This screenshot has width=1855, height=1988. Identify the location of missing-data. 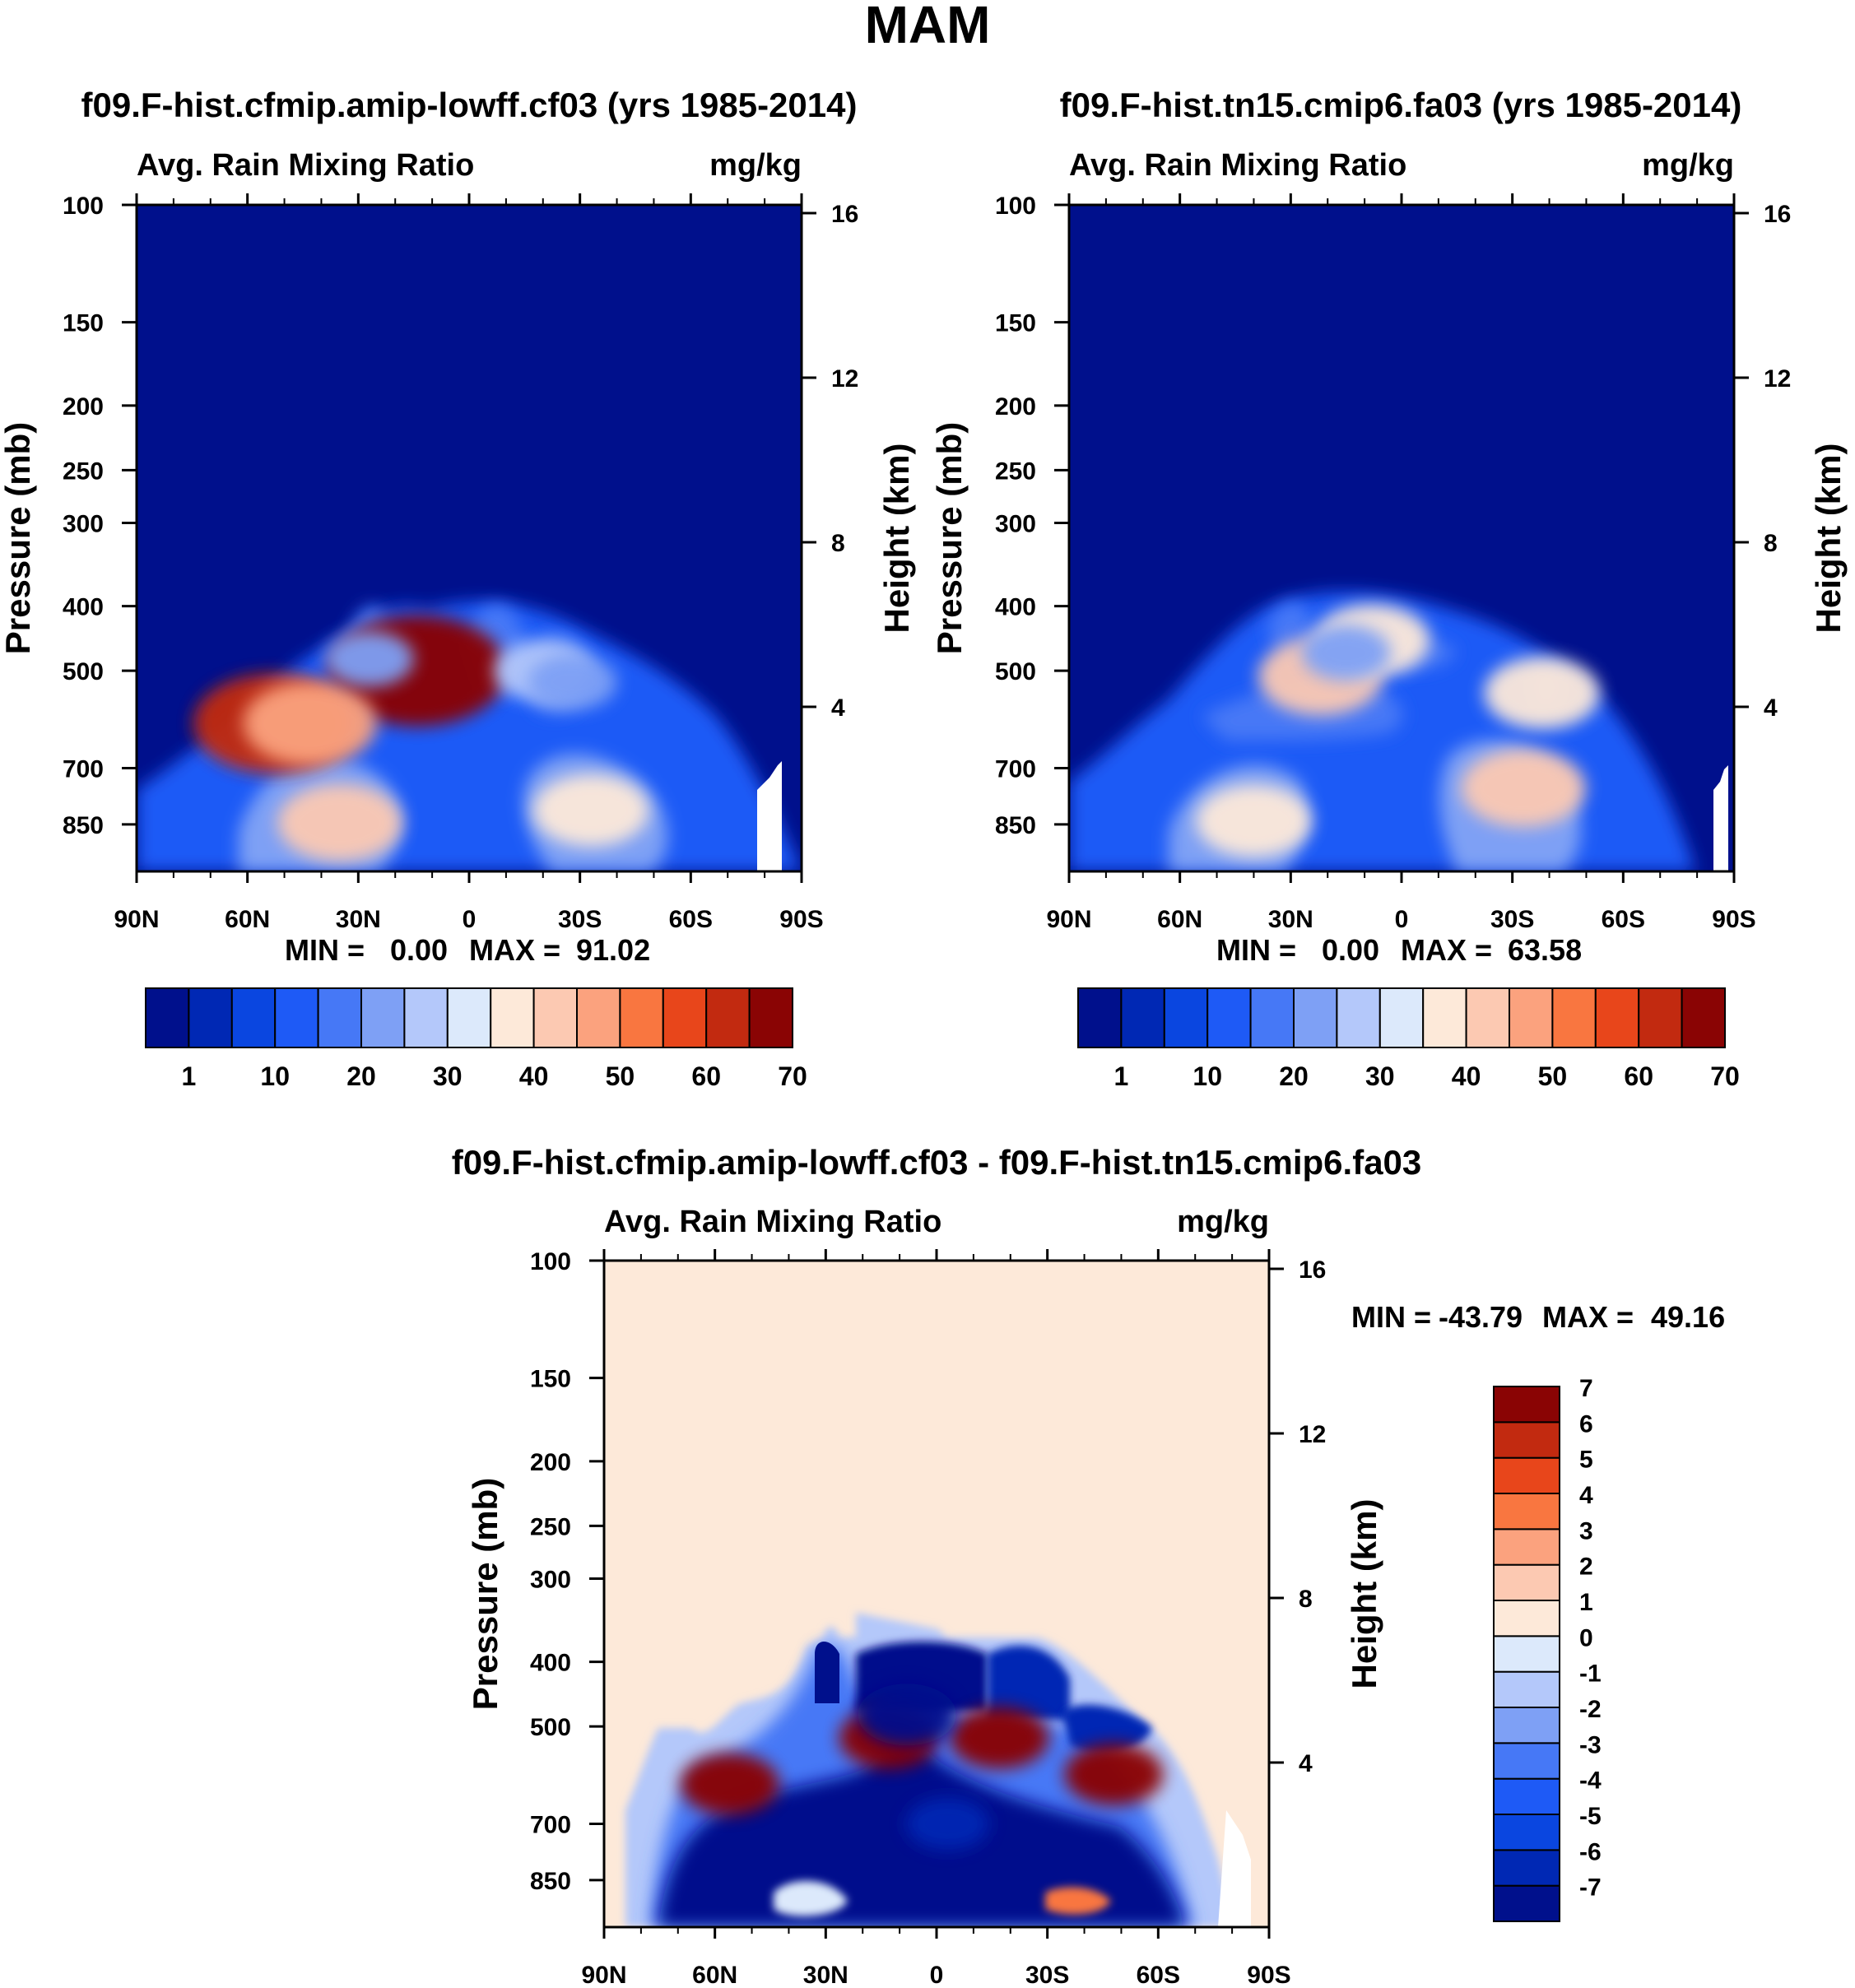
(1234, 1868).